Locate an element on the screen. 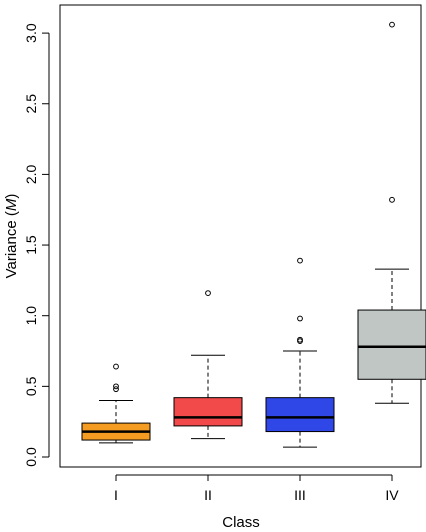  x-tick-label: III is located at coordinates (300, 495).